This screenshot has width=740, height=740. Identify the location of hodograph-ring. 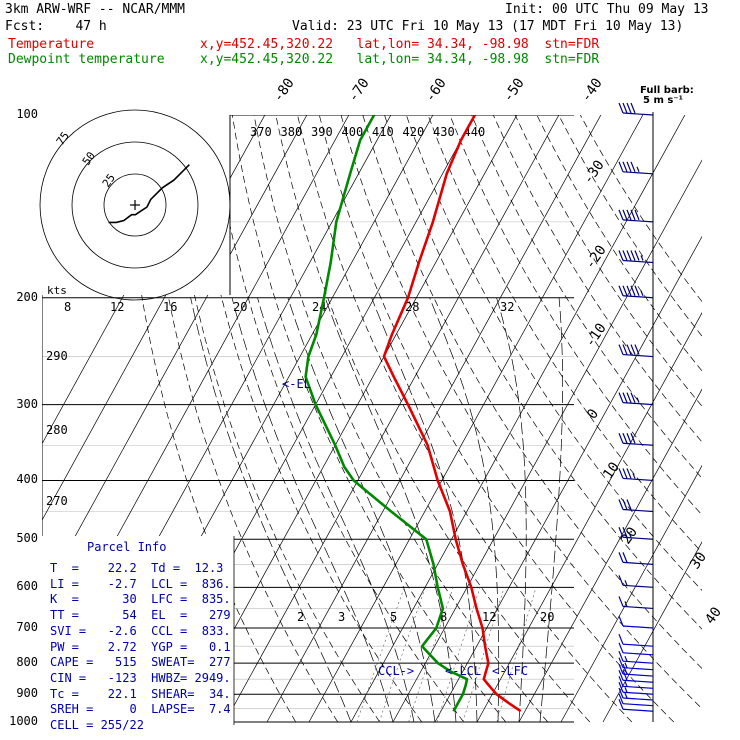
(135, 205).